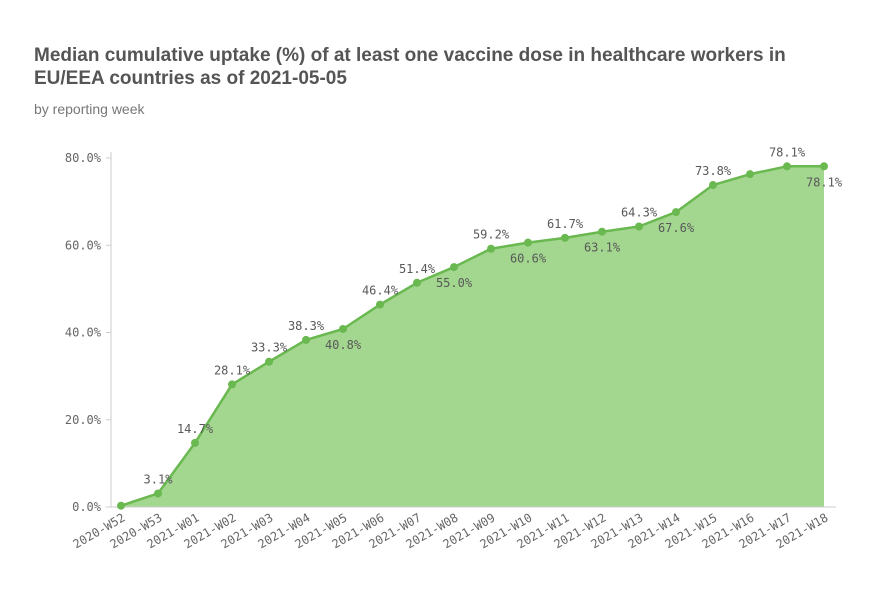  Describe the element at coordinates (232, 370) in the screenshot. I see `data-label: 28.1%` at that location.